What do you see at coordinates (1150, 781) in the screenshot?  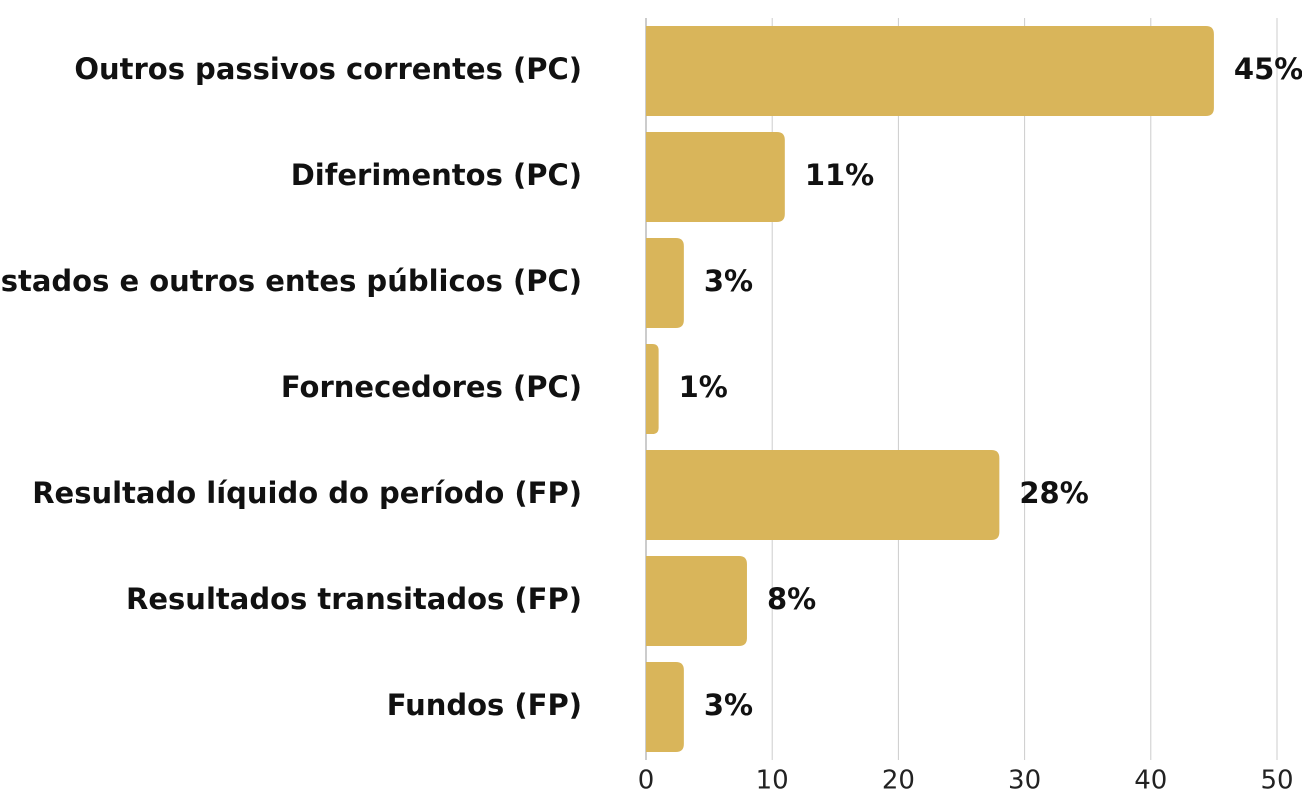 I see `x-tick-label: 40` at bounding box center [1150, 781].